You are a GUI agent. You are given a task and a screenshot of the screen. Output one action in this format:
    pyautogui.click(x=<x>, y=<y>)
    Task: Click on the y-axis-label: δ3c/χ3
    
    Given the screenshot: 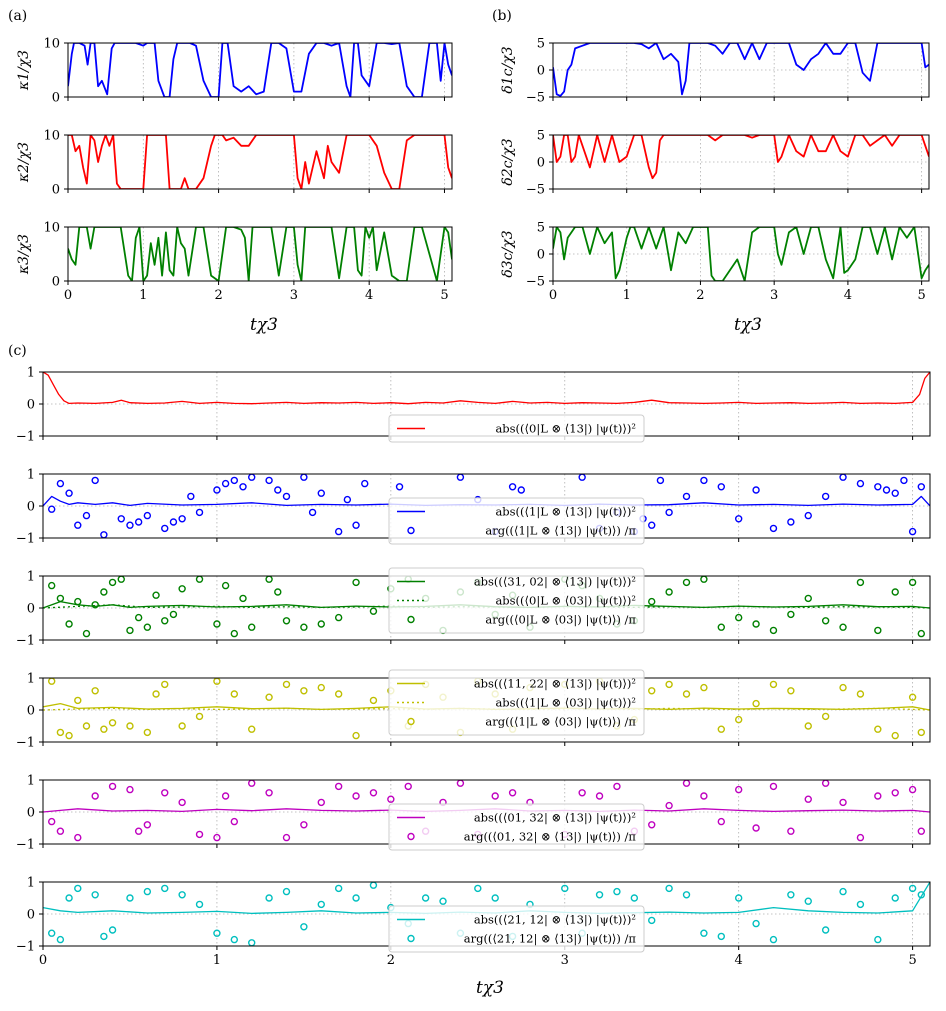 What is the action you would take?
    pyautogui.click(x=508, y=253)
    